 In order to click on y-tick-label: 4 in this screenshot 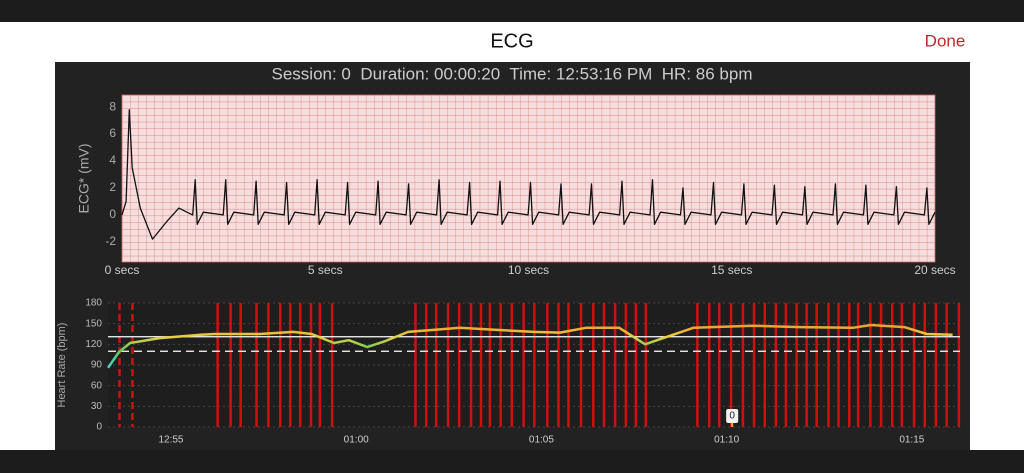, I will do `click(112, 160)`.